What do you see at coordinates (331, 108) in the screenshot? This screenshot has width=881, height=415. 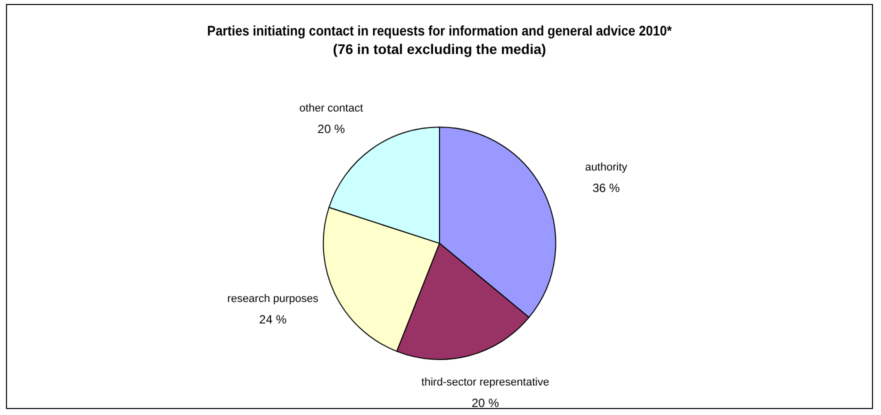 I see `slice-label: other contact` at bounding box center [331, 108].